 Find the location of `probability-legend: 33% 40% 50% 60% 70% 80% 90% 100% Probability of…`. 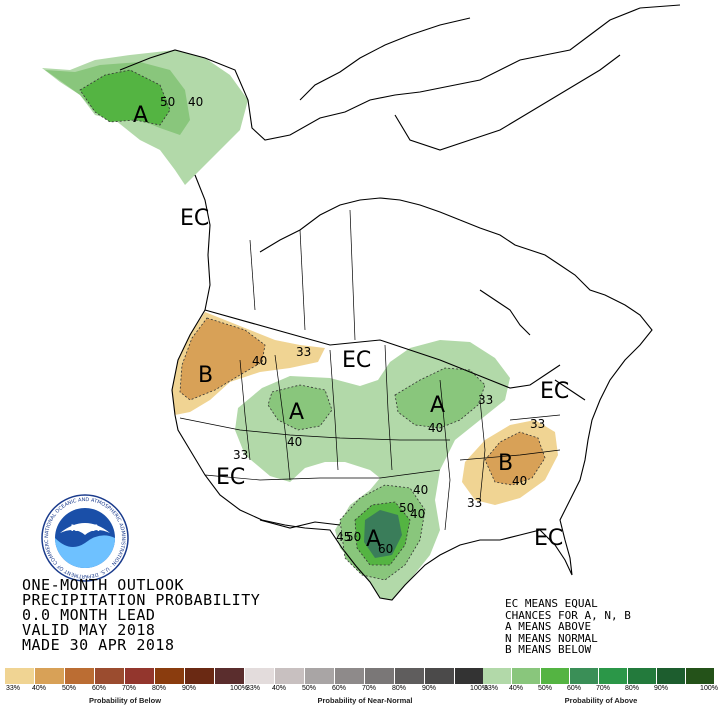

probability-legend: 33% 40% 50% 60% 70% 80% 90% 100% Probability of… is located at coordinates (359, 687).